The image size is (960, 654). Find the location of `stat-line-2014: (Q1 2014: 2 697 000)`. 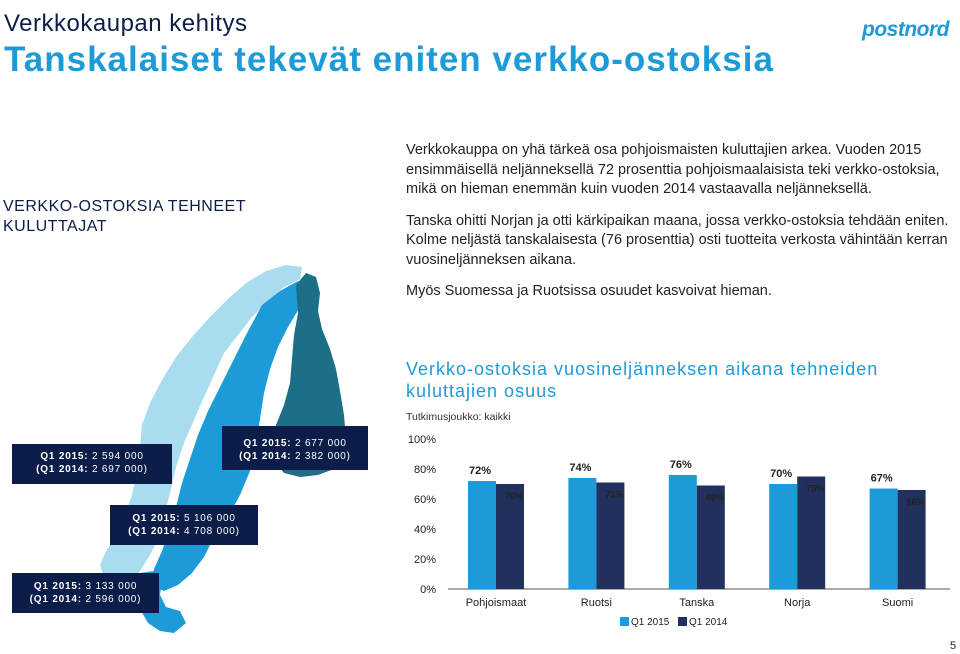

stat-line-2014: (Q1 2014: 2 697 000) is located at coordinates (92, 469).